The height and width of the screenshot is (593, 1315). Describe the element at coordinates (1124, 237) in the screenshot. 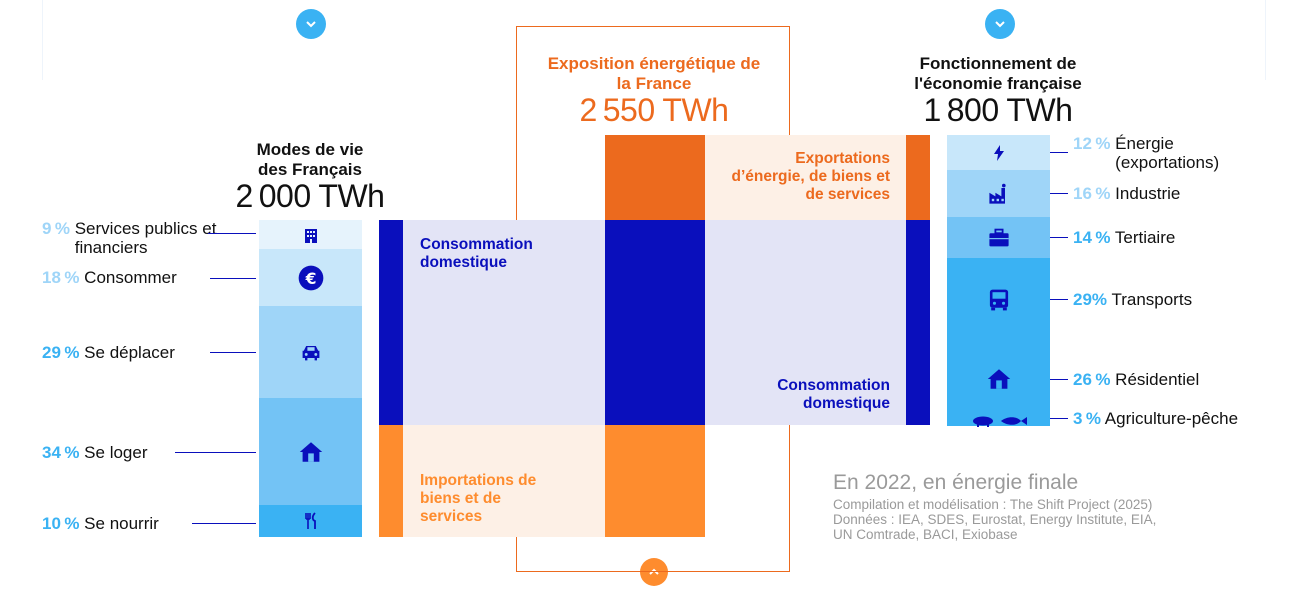

I see `economy-label-tertiaire: 14 % Tertiaire` at that location.